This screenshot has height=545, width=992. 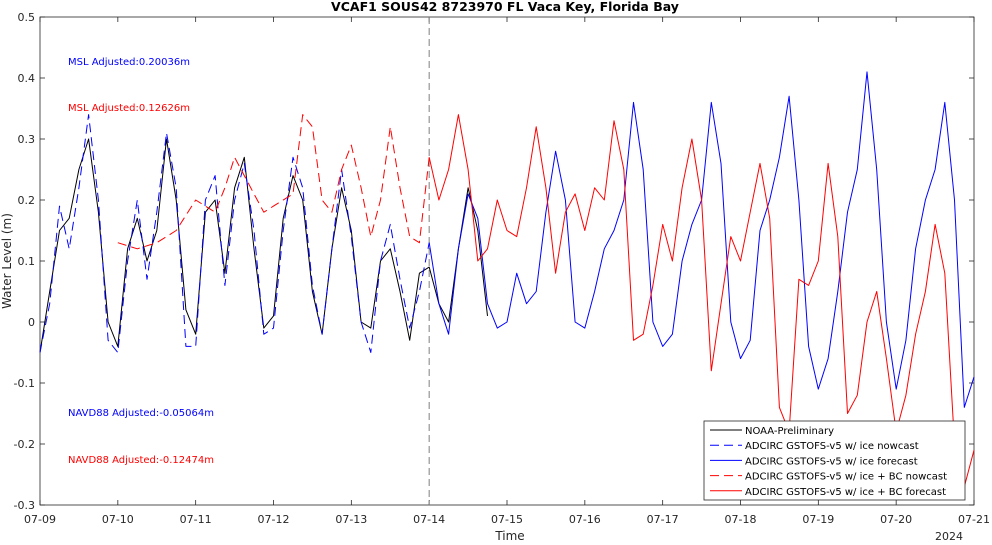 What do you see at coordinates (27, 261) in the screenshot?
I see `y-tick-label: 0.1` at bounding box center [27, 261].